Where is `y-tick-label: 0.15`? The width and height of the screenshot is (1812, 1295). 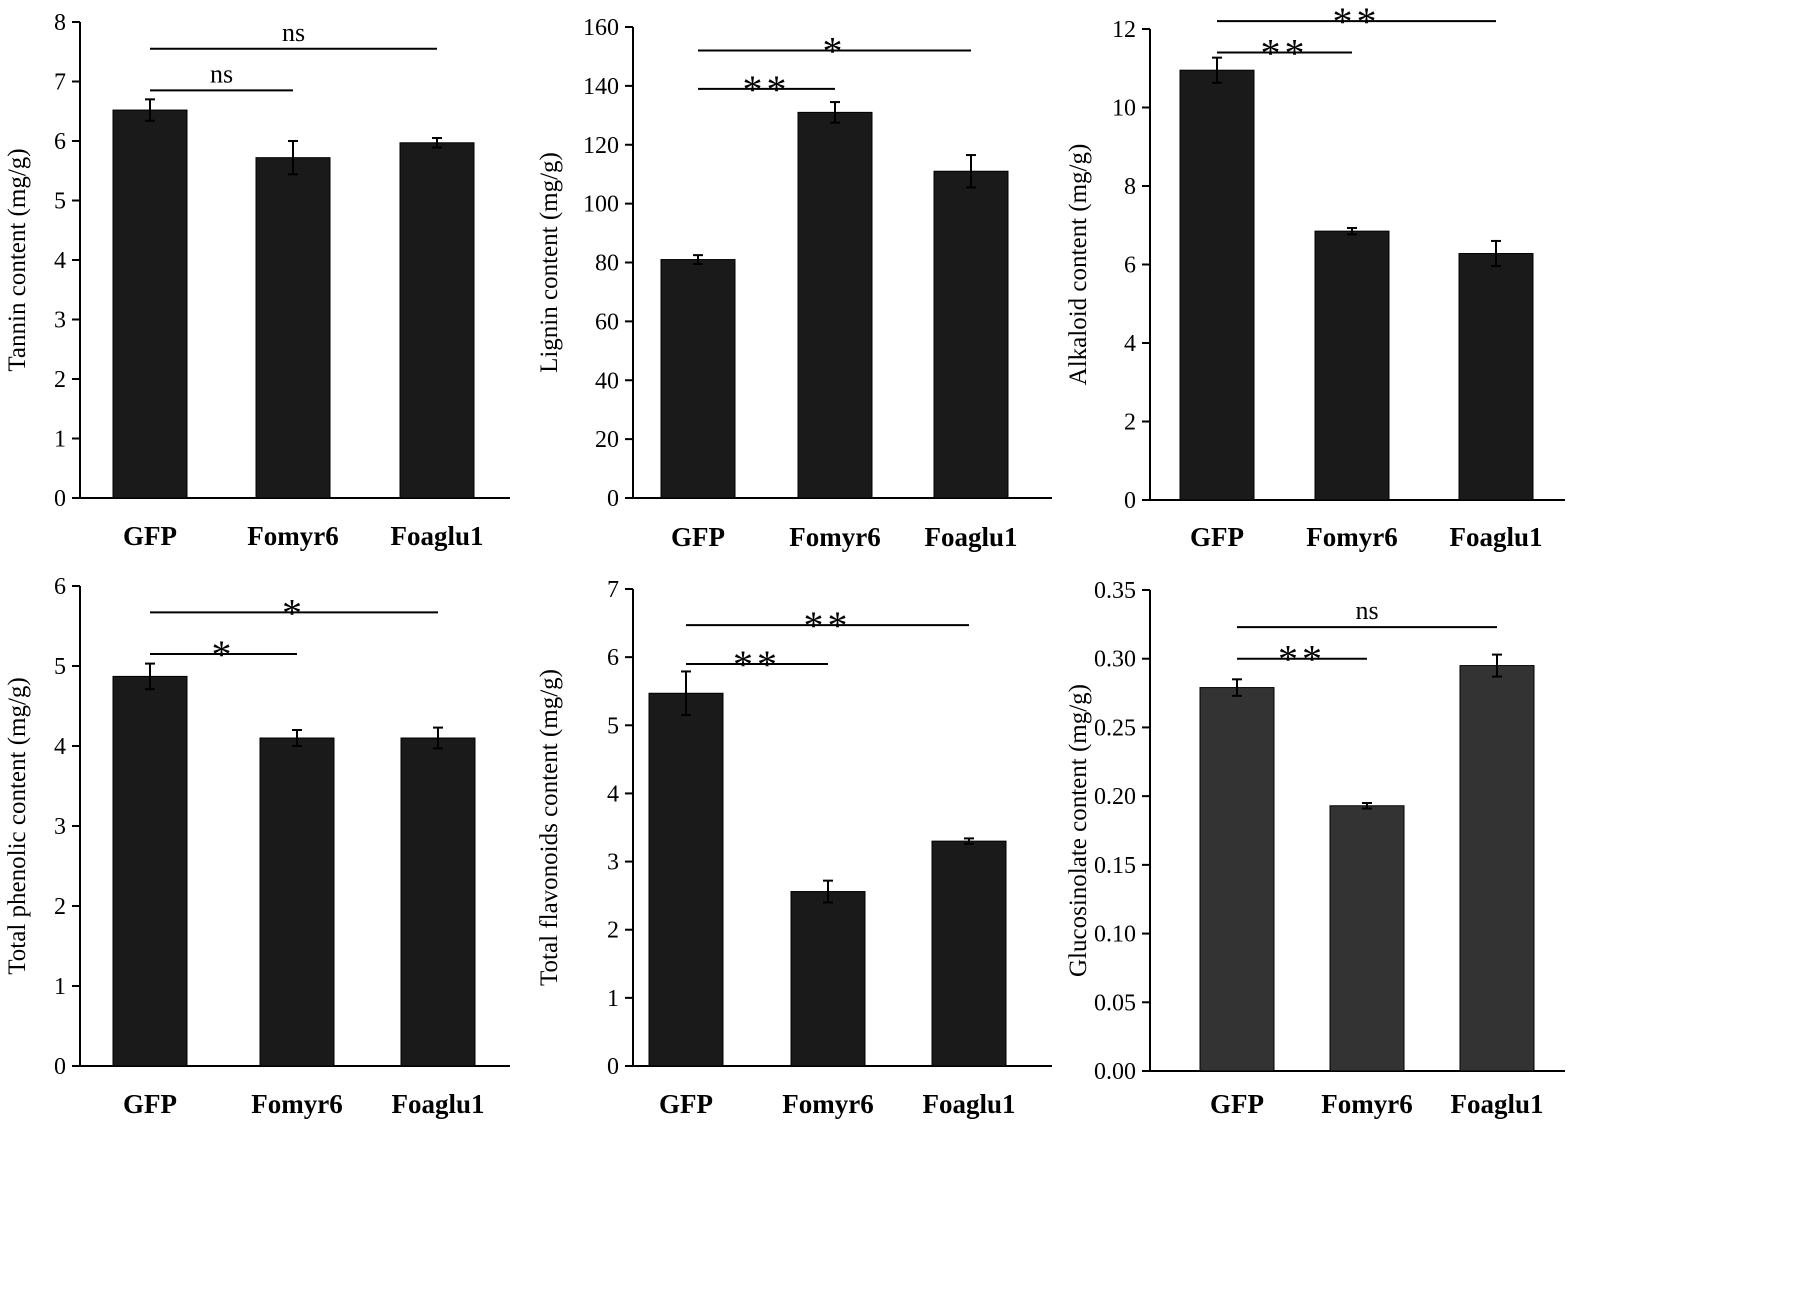
y-tick-label: 0.15 is located at coordinates (1115, 866).